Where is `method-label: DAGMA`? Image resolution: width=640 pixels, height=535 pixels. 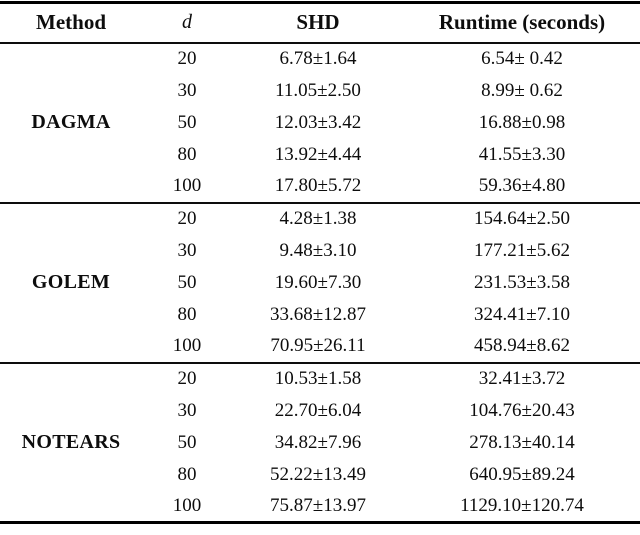
method-label: DAGMA is located at coordinates (71, 122).